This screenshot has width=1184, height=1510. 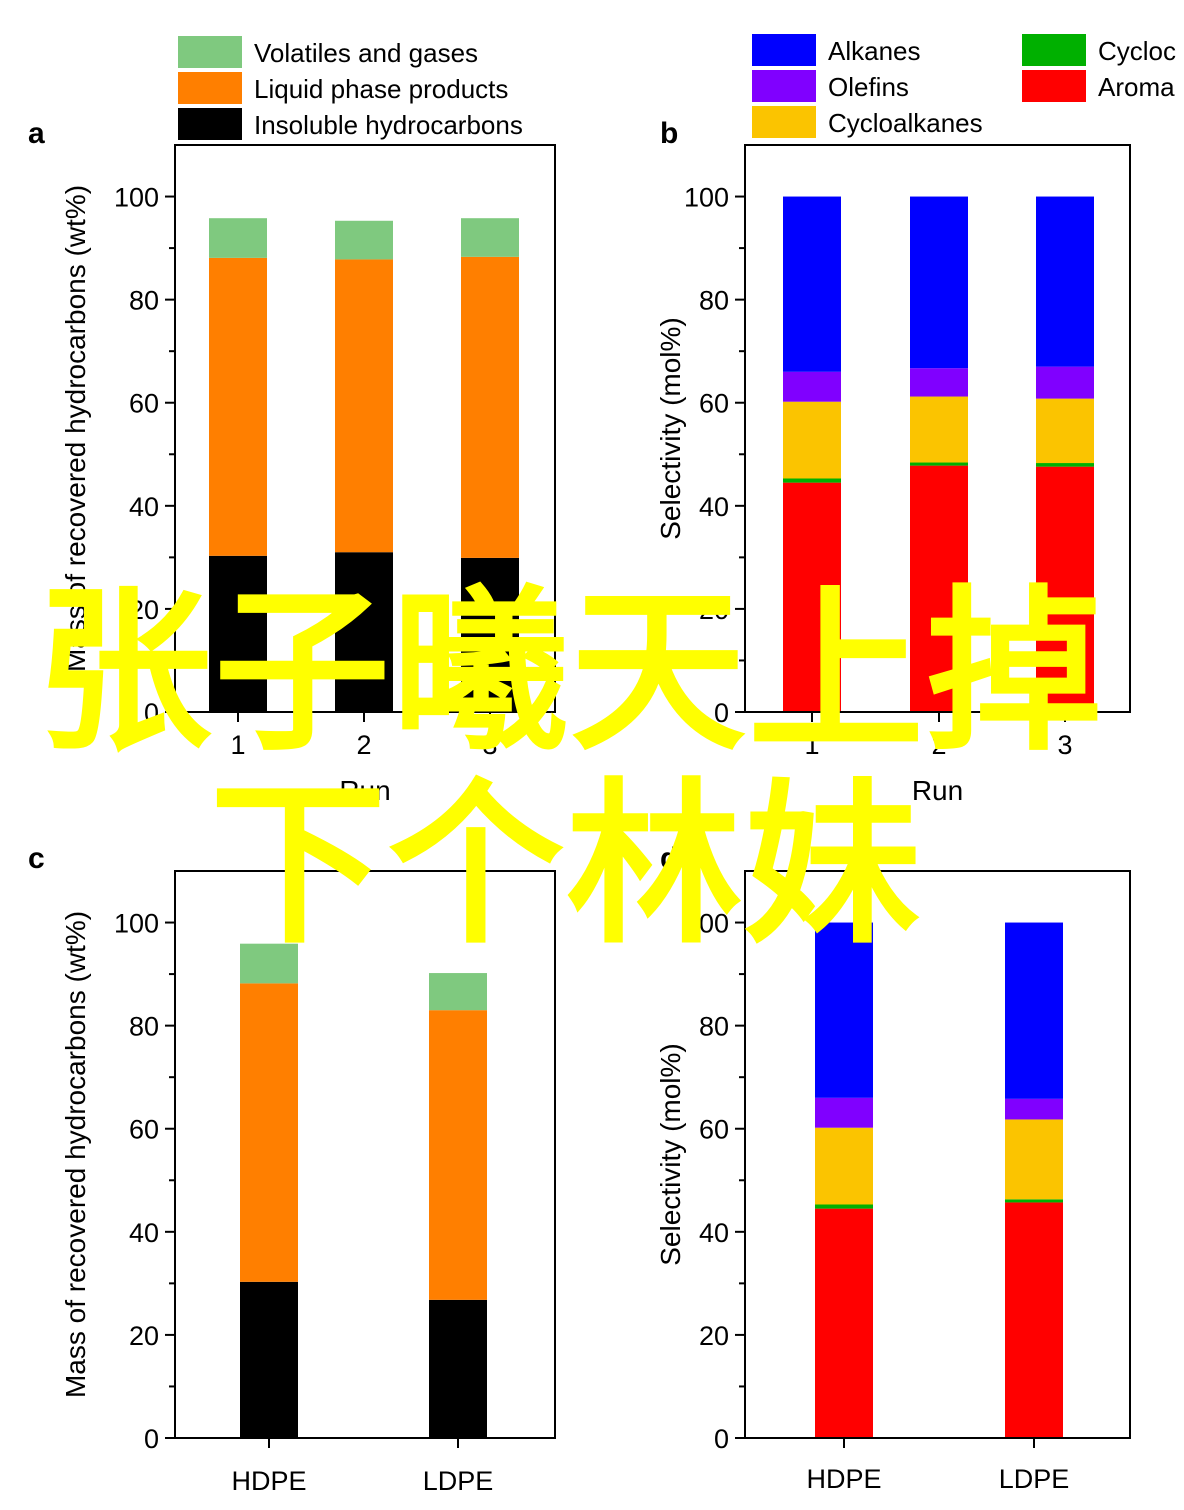 What do you see at coordinates (937, 1154) in the screenshot?
I see `plot-frame-d` at bounding box center [937, 1154].